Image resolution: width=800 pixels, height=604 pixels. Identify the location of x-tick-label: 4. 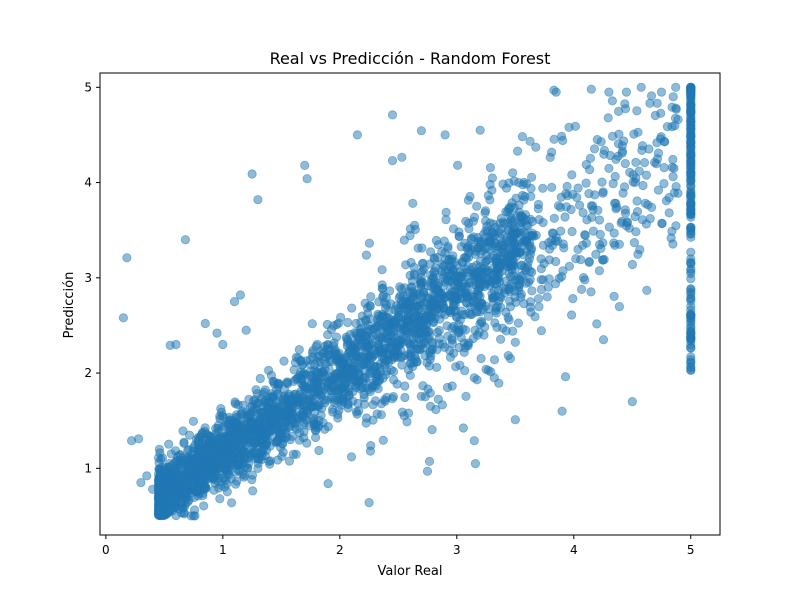
(574, 550).